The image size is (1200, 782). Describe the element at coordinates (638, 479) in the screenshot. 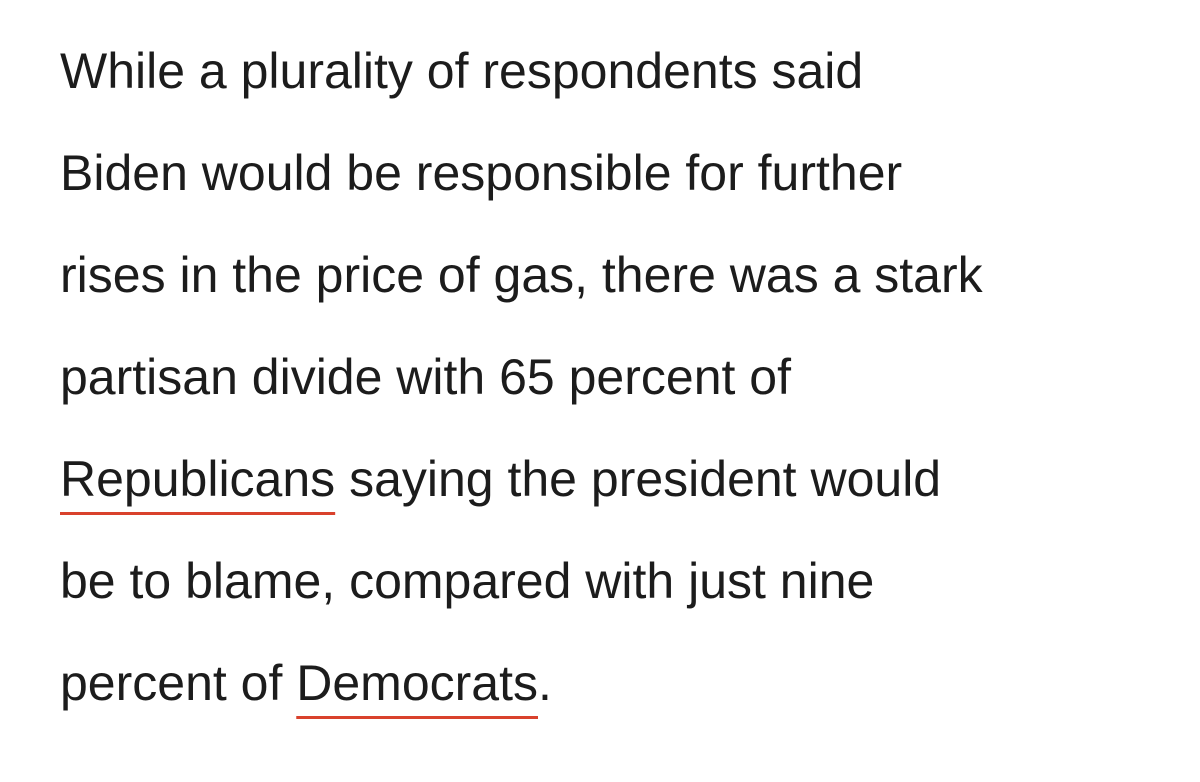

I see `text-run: saying the president would` at that location.